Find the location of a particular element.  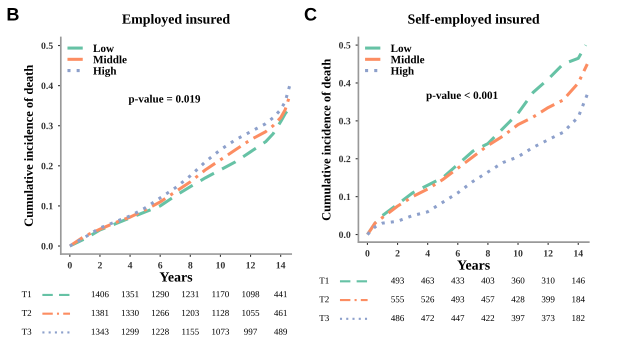

text: 399 is located at coordinates (548, 299).